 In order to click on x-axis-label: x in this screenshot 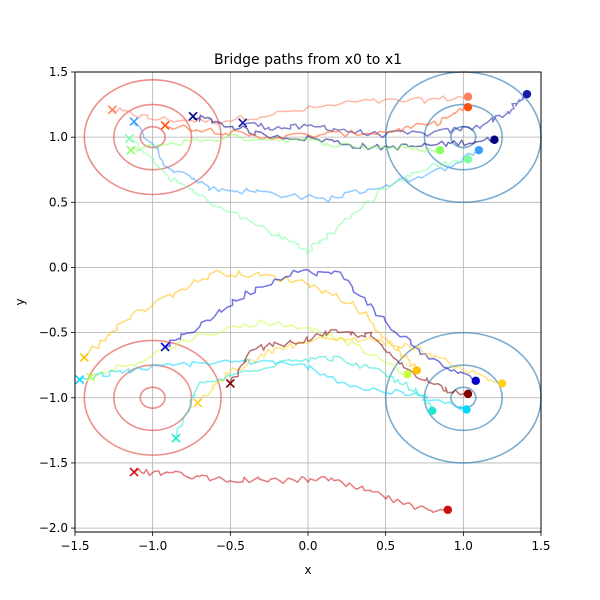, I will do `click(307, 570)`.